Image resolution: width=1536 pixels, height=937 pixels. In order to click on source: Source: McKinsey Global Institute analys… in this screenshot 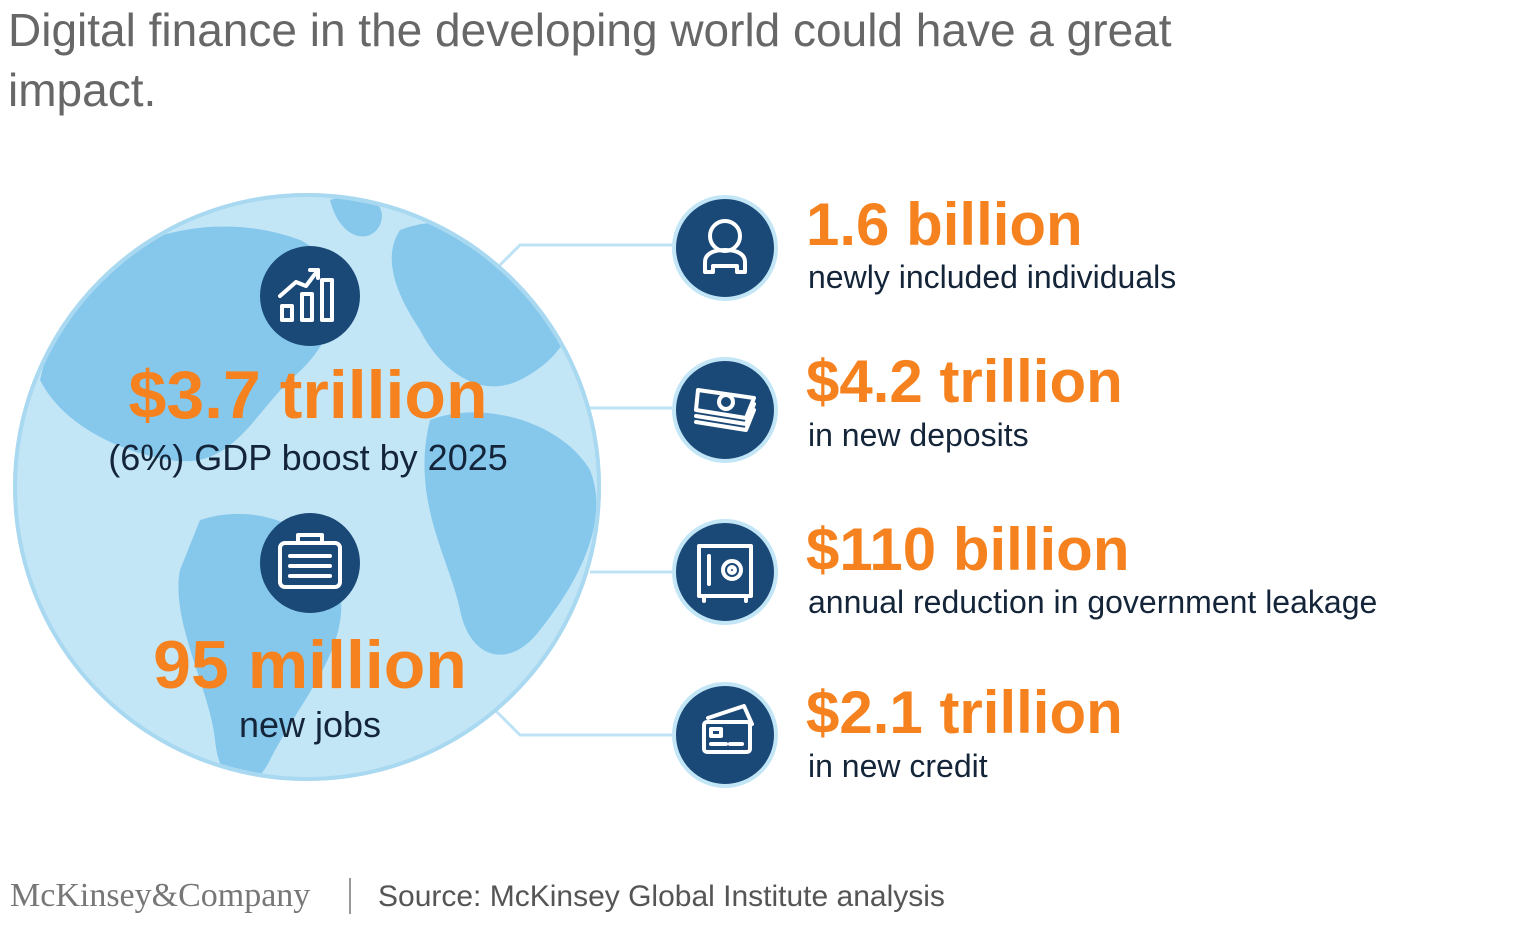, I will do `click(661, 896)`.